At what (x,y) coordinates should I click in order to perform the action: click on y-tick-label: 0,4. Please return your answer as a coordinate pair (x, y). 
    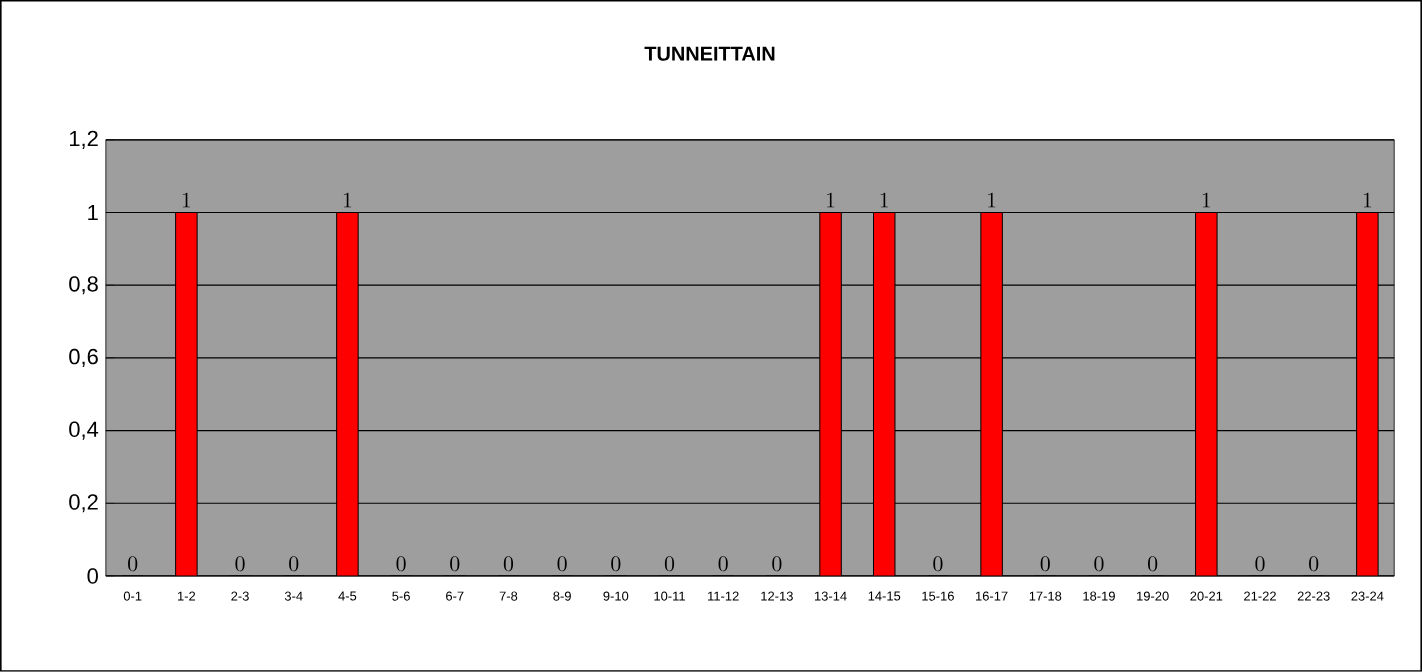
    Looking at the image, I should click on (84, 430).